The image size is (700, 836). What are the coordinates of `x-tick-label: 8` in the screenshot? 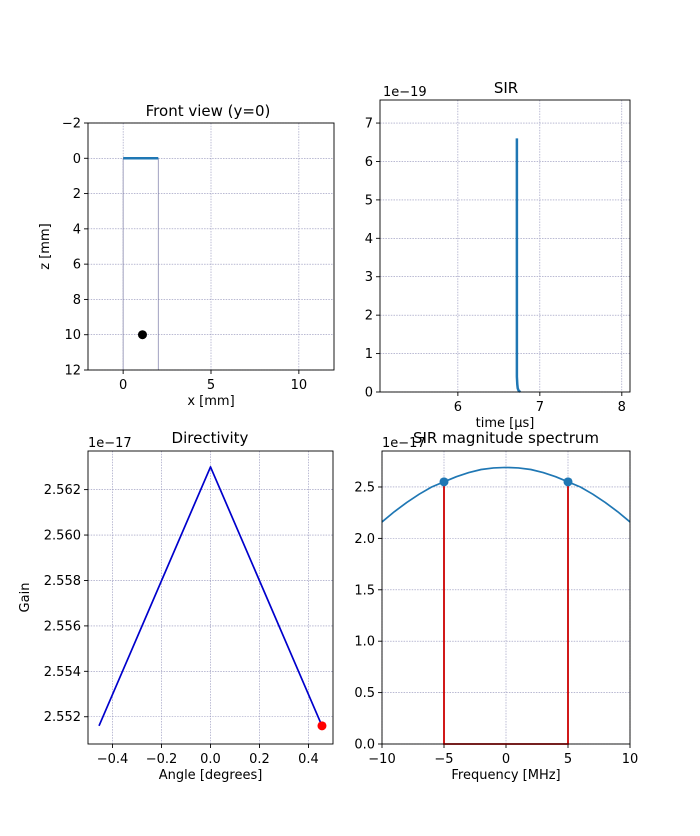 It's located at (622, 407).